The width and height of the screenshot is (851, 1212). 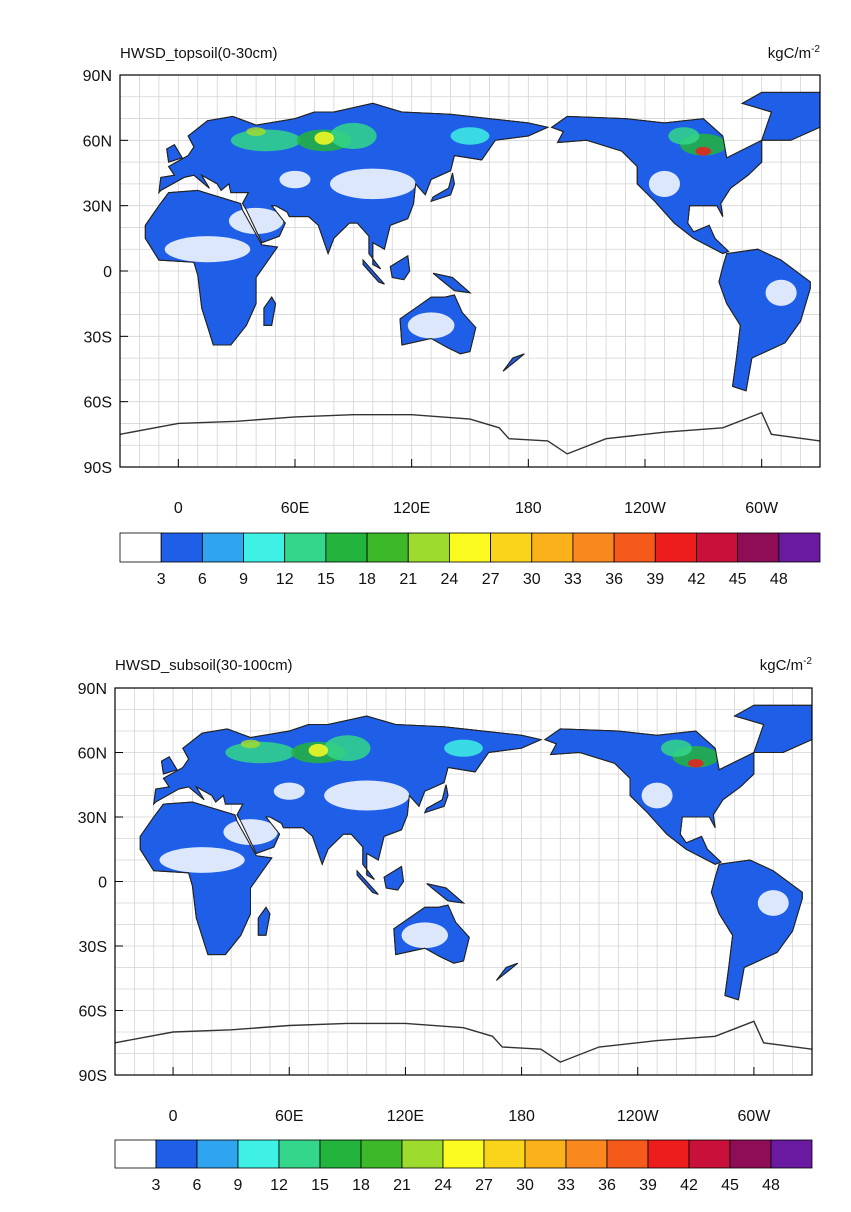 What do you see at coordinates (93, 1012) in the screenshot?
I see `lat-tick-label: 60S` at bounding box center [93, 1012].